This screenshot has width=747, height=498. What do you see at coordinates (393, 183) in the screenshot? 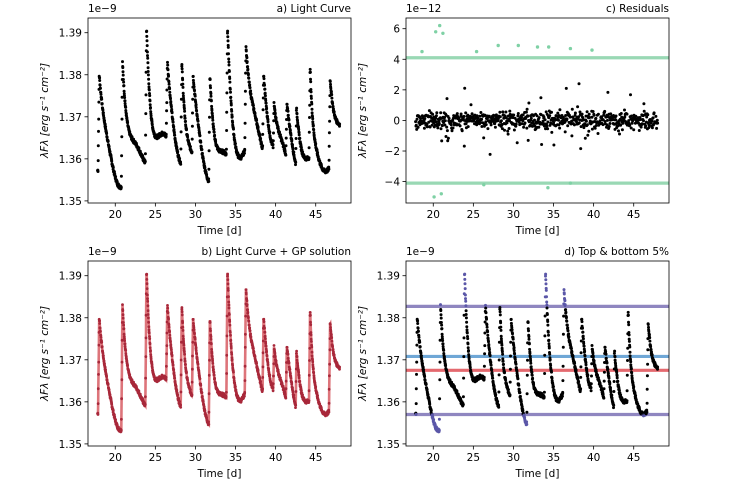
I see `y-tick-label: −4` at bounding box center [393, 183].